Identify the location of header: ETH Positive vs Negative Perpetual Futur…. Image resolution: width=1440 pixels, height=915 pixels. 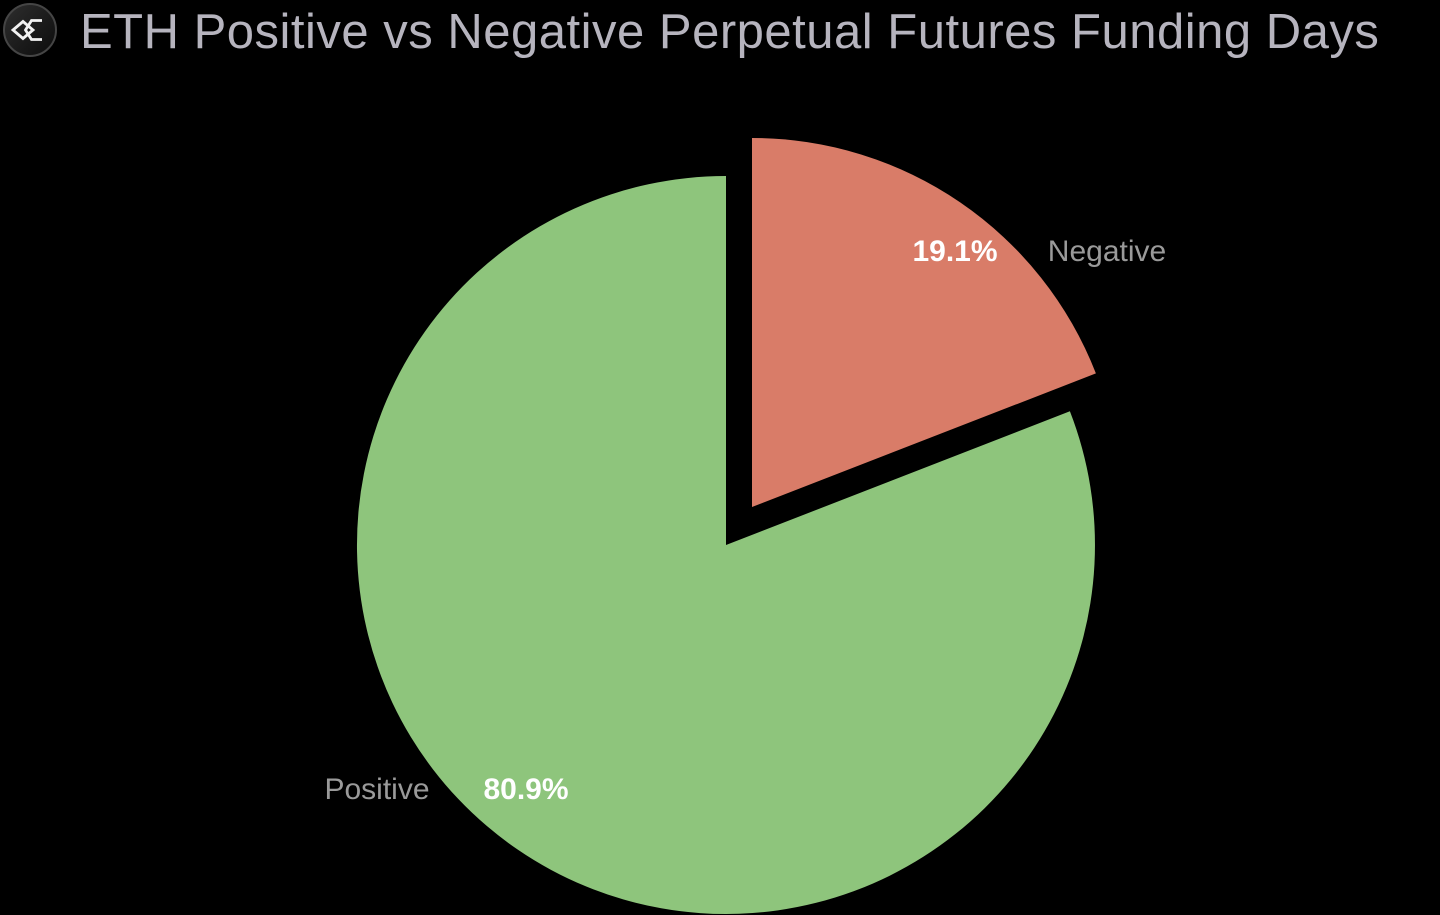
(720, 33).